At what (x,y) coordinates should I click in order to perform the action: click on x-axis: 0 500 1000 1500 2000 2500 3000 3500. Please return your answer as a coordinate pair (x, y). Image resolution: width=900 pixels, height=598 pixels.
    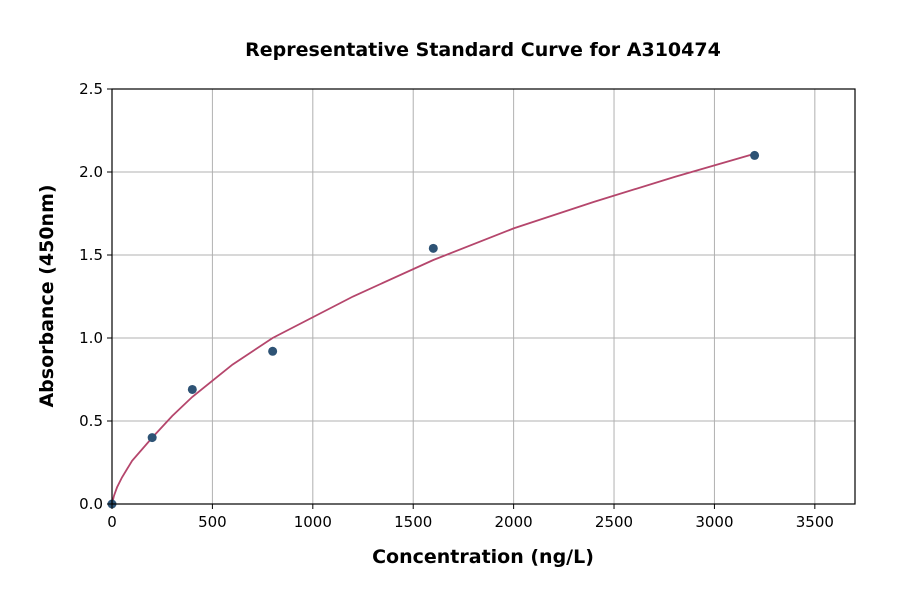
    Looking at the image, I should click on (470, 517).